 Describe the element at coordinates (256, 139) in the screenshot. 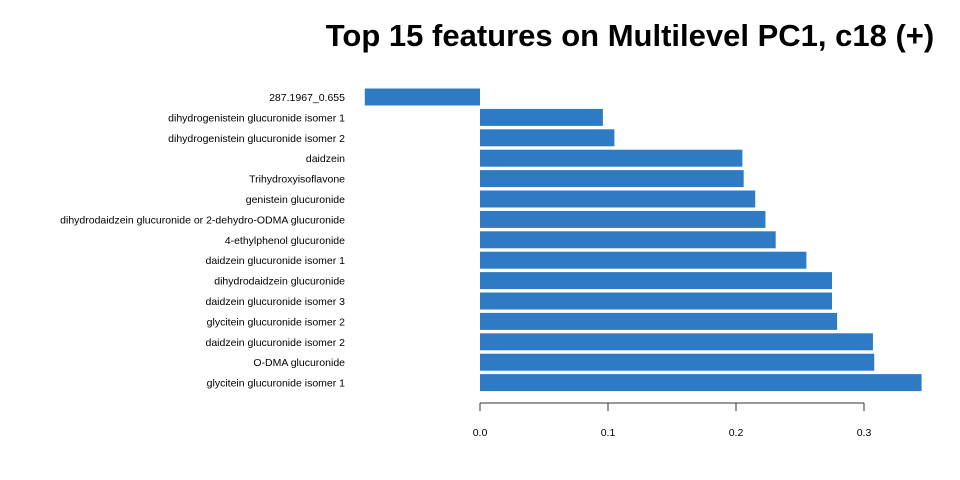

I see `category-label-3: dihydrogenistein glucuronide isomer 2` at that location.